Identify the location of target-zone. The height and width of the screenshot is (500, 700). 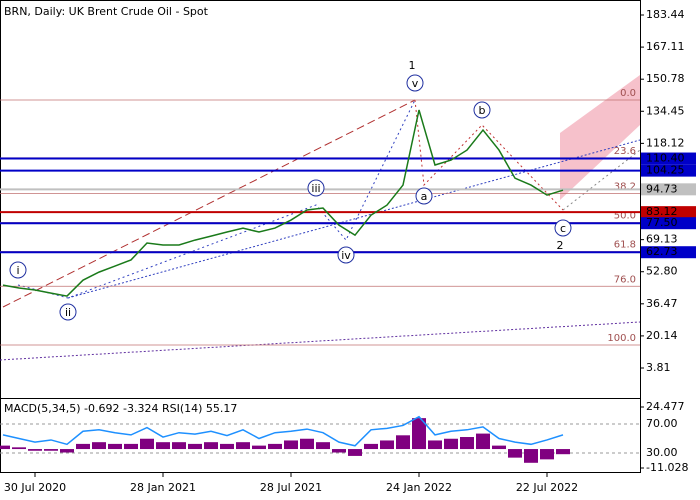
(600, 137).